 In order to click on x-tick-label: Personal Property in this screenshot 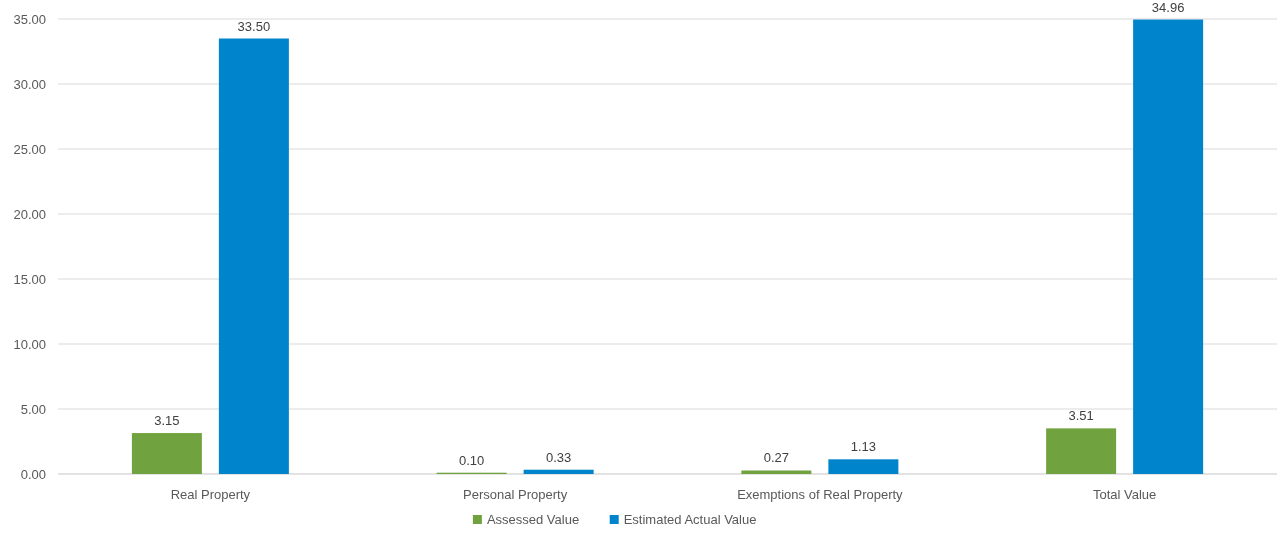, I will do `click(515, 494)`.